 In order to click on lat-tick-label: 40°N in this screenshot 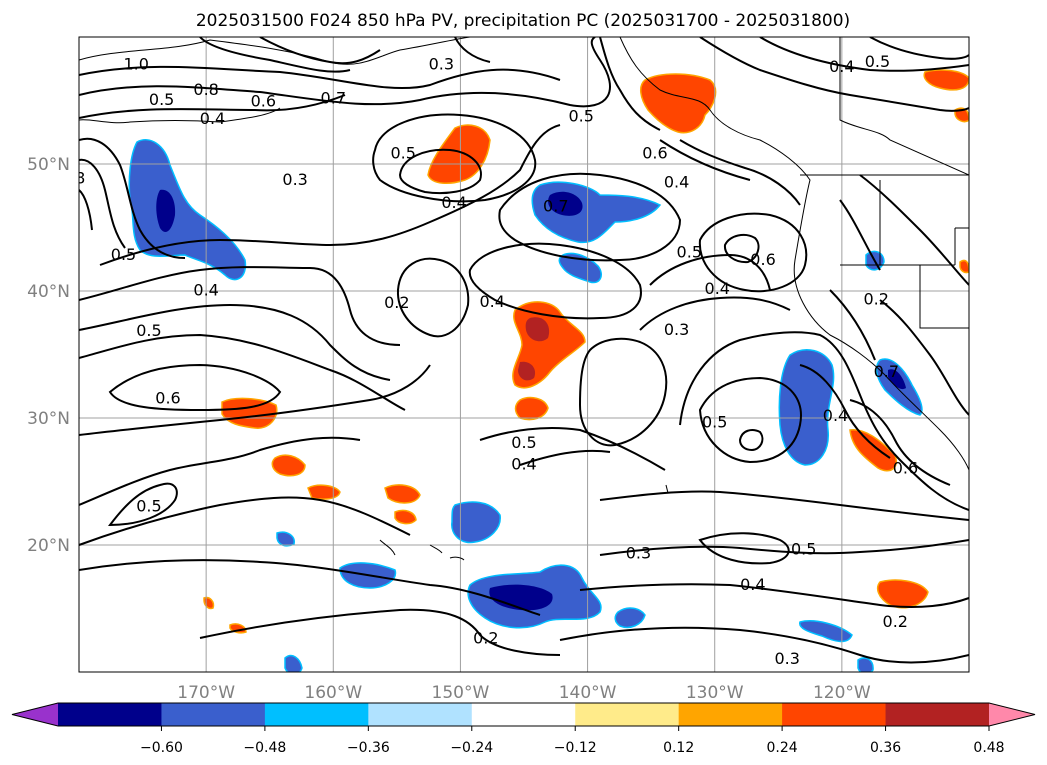, I will do `click(48, 292)`.